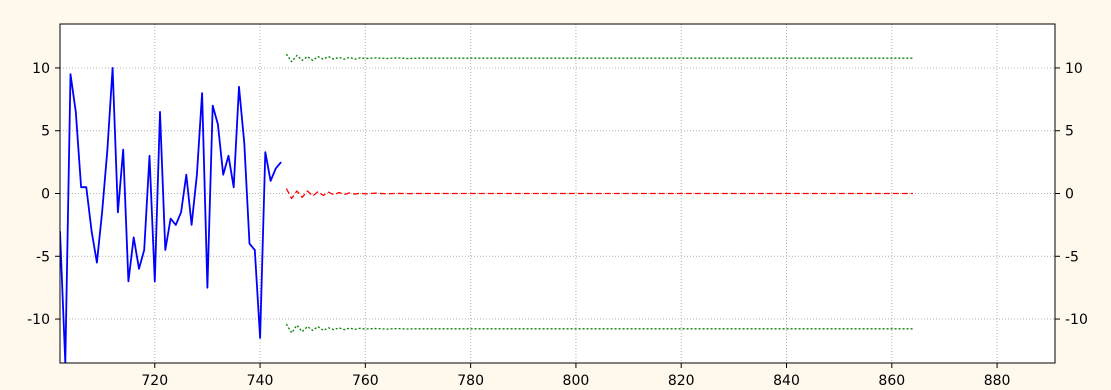  Describe the element at coordinates (681, 381) in the screenshot. I see `x-tick-label: 820` at that location.